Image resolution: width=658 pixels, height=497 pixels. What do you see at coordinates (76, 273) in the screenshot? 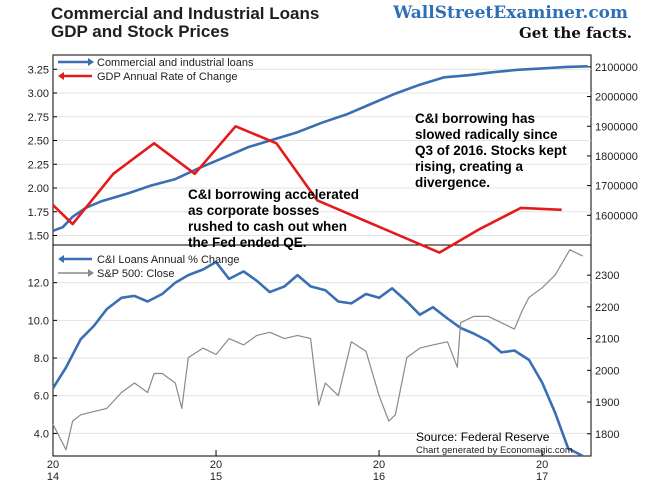
I see `legend-sp500-marker` at bounding box center [76, 273].